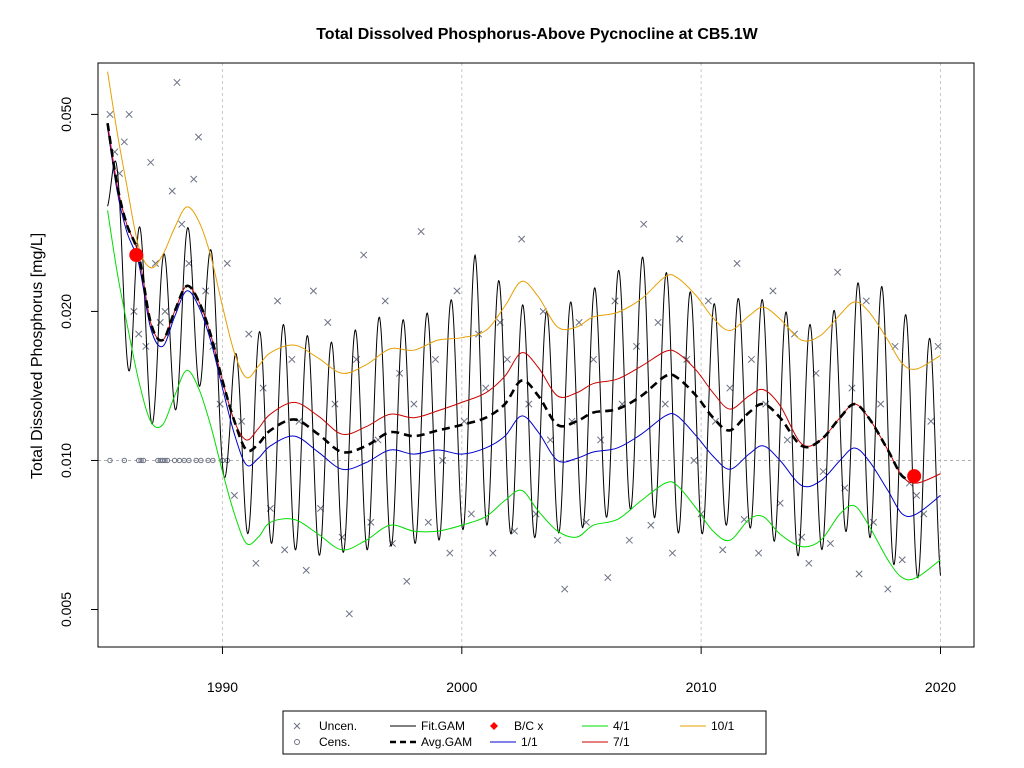  Describe the element at coordinates (606, 726) in the screenshot. I see `legend-item: 4/1` at that location.